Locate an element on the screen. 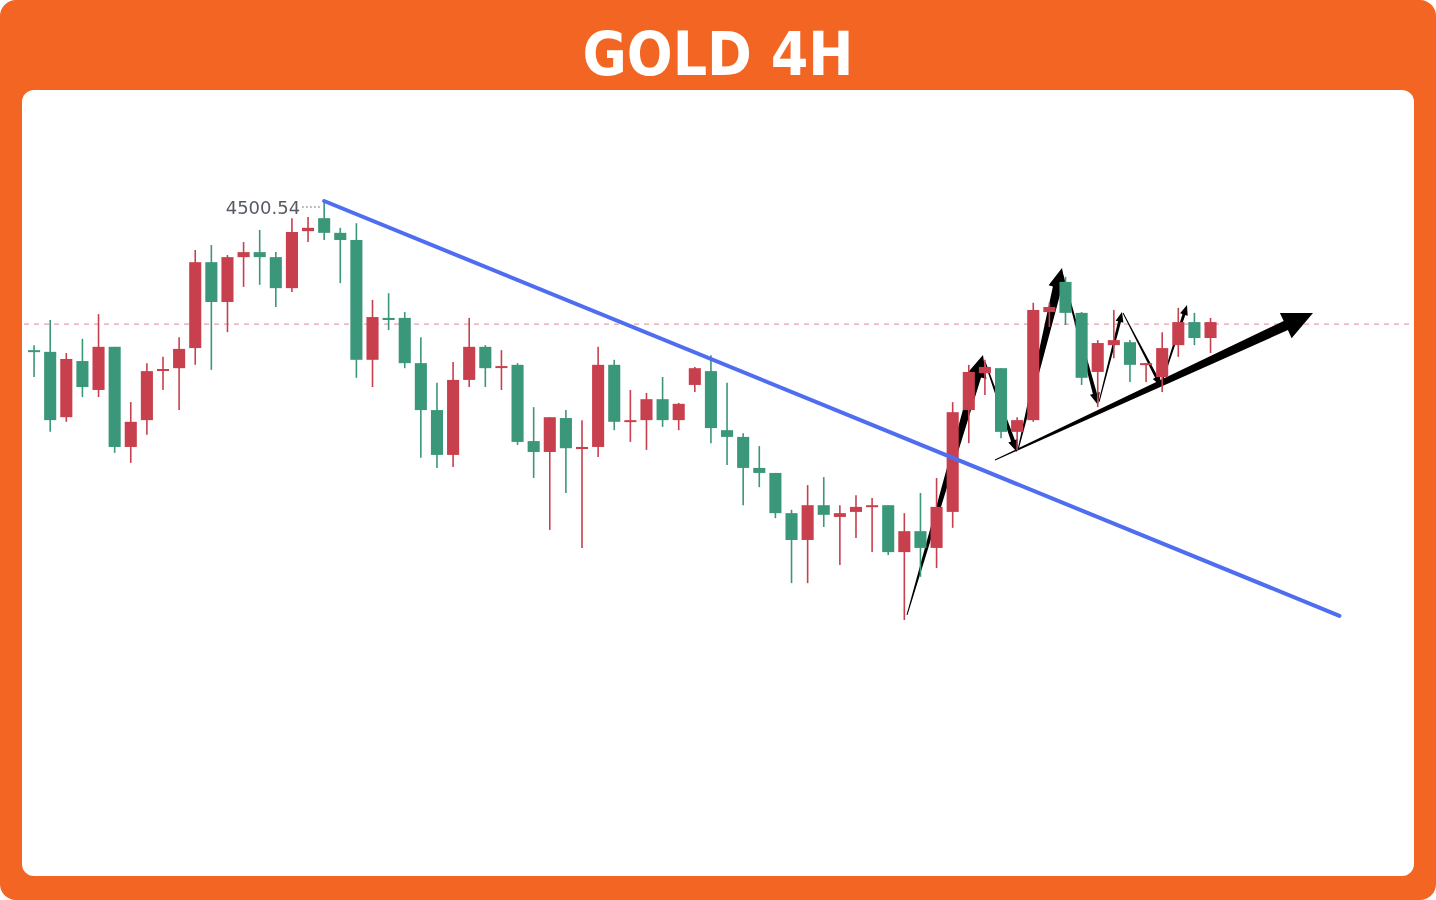 The width and height of the screenshot is (1436, 900). chart-title: GOLD 4H is located at coordinates (718, 54).